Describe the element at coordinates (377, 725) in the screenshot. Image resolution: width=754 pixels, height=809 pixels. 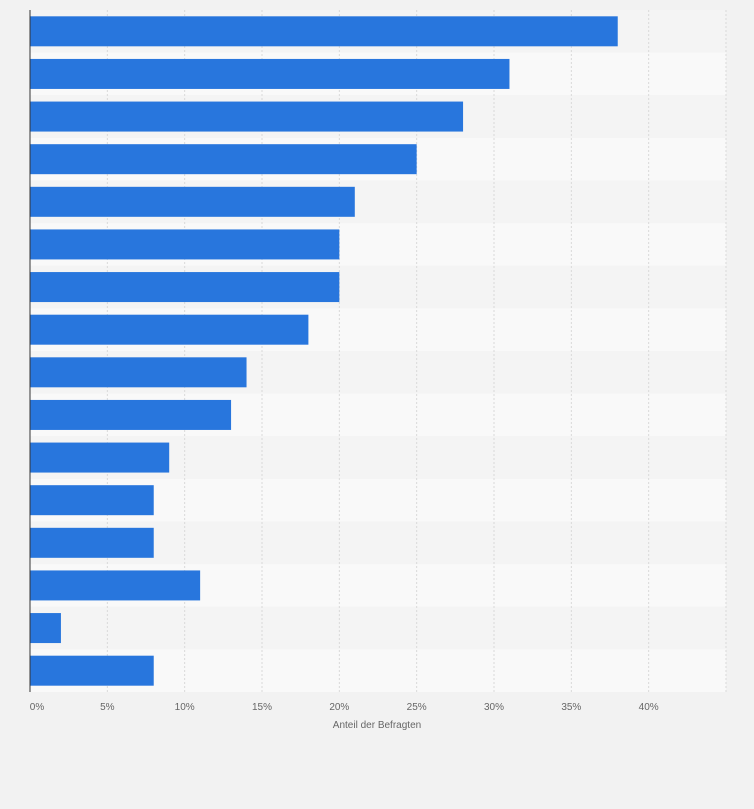
I see `x-axis-title: Anteil der Befragten` at that location.